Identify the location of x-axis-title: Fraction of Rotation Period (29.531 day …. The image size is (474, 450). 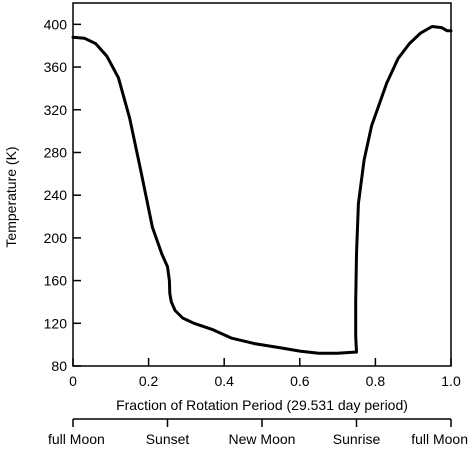
(262, 405).